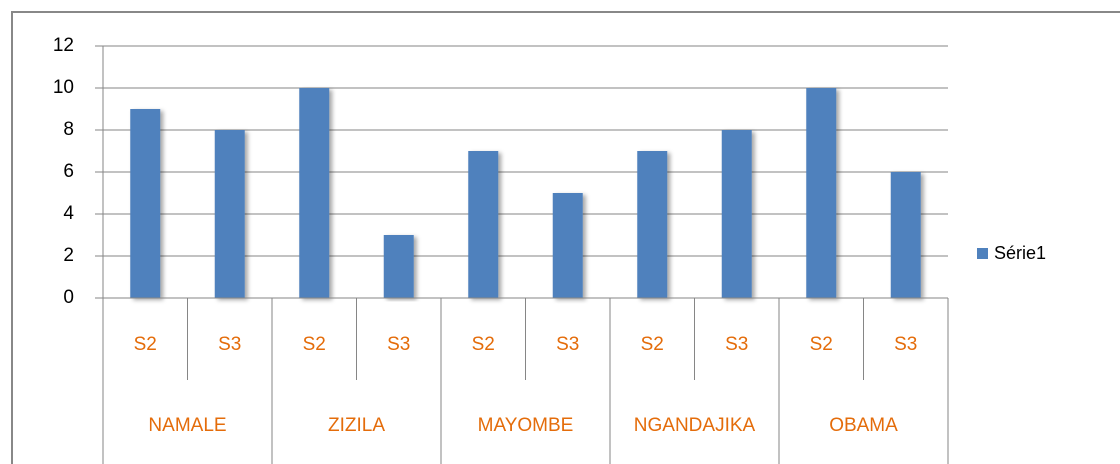 This screenshot has height=464, width=1120. Describe the element at coordinates (68, 297) in the screenshot. I see `y-tick-label: 0` at that location.